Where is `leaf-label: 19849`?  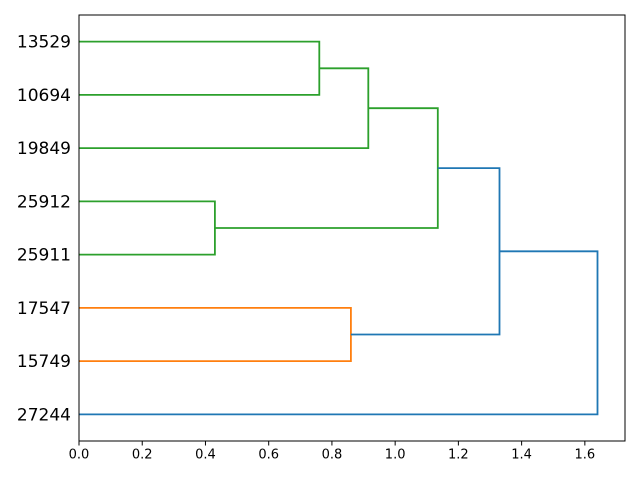 leaf-label: 19849 is located at coordinates (44, 149).